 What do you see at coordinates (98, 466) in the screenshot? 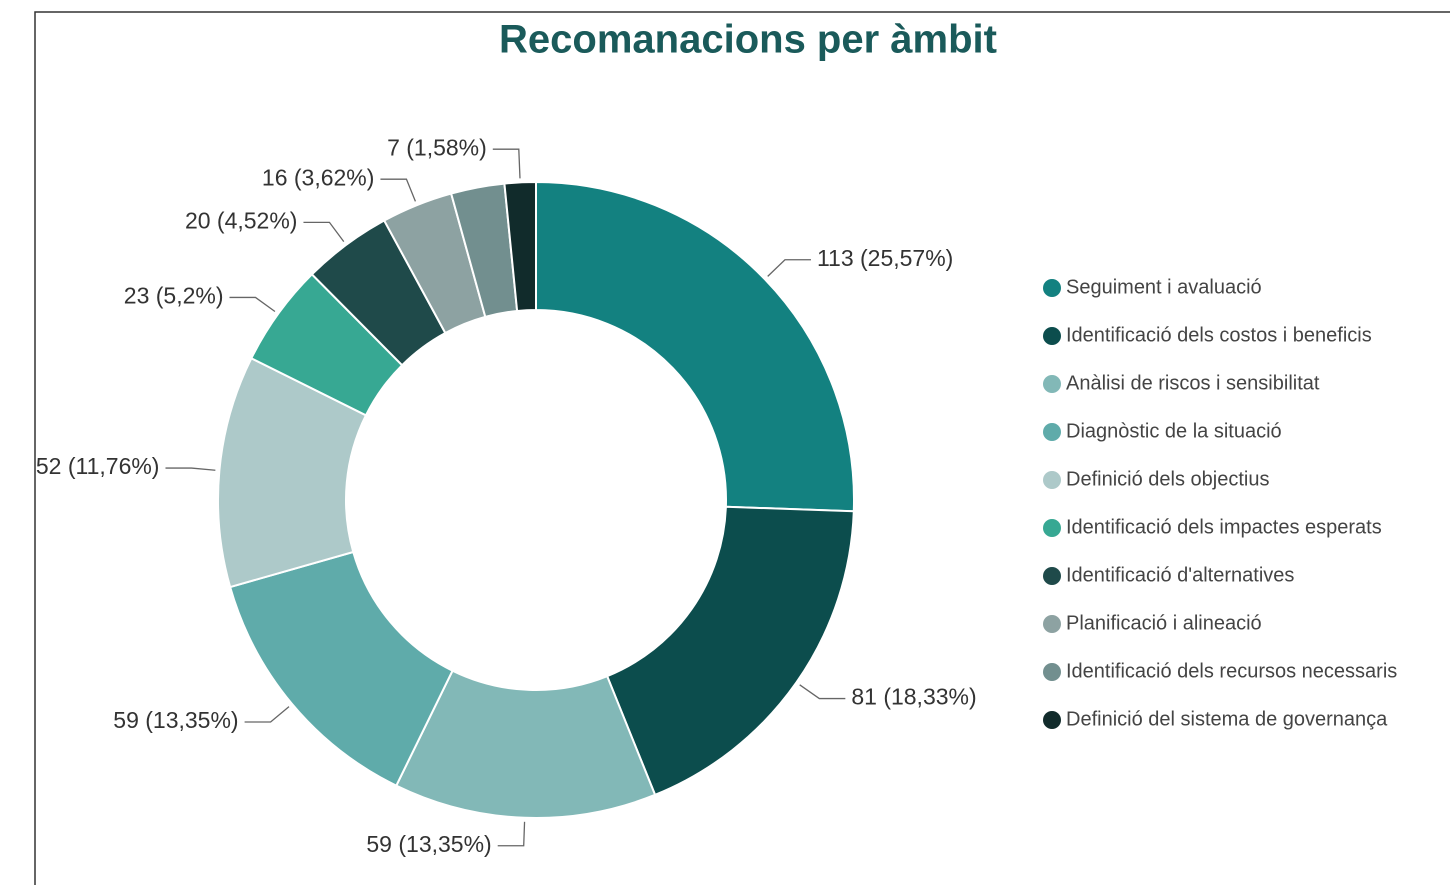
I see `data-label: 52 (11,76%)` at bounding box center [98, 466].